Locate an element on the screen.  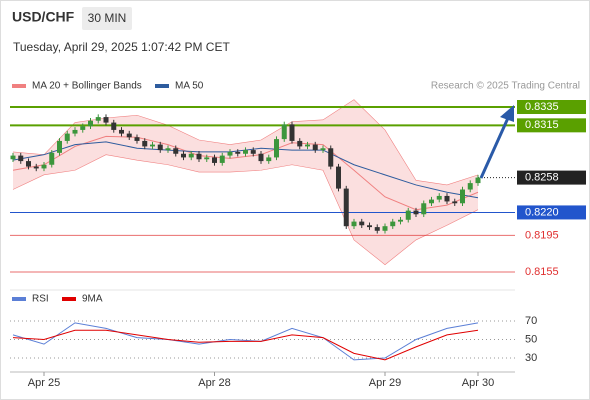
legend-label: RSI is located at coordinates (40, 299).